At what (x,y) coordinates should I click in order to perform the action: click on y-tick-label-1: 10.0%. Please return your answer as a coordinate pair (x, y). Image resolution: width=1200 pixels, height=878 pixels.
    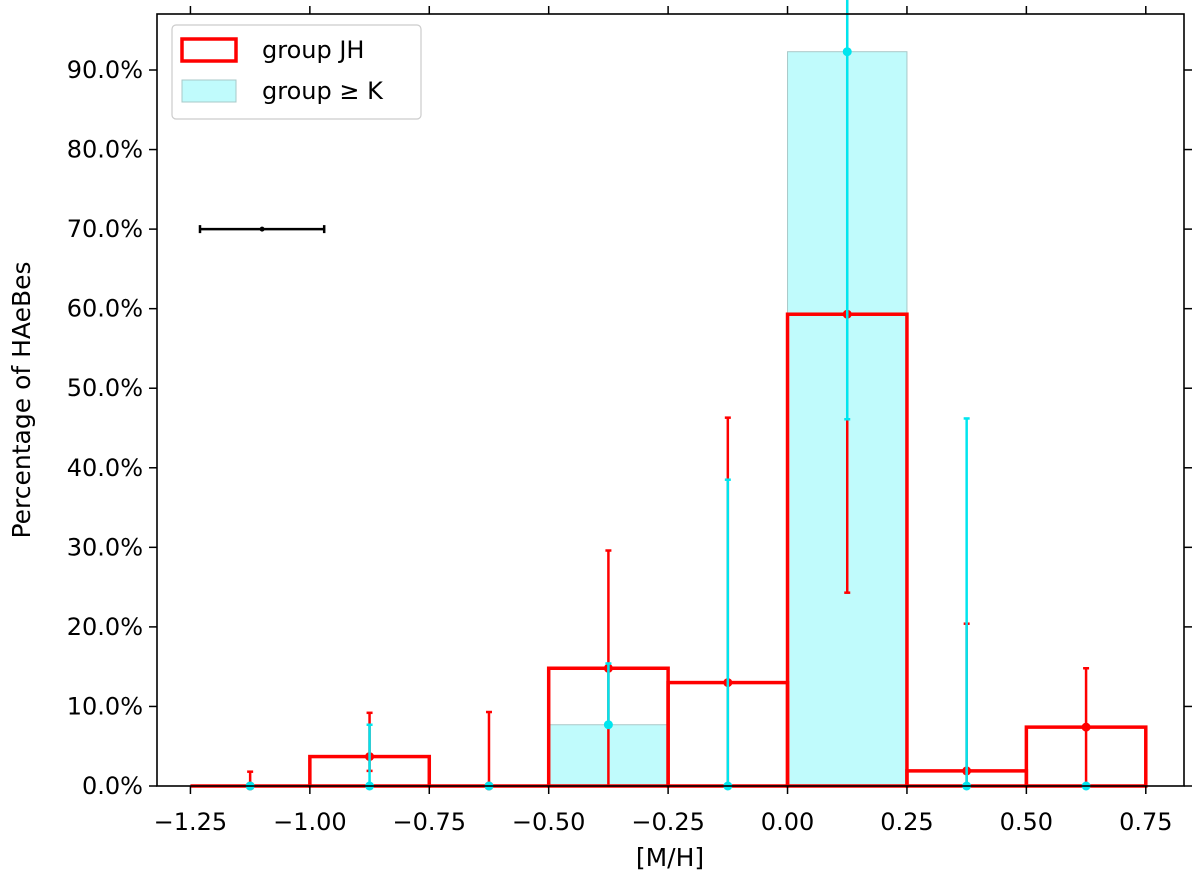
    Looking at the image, I should click on (105, 706).